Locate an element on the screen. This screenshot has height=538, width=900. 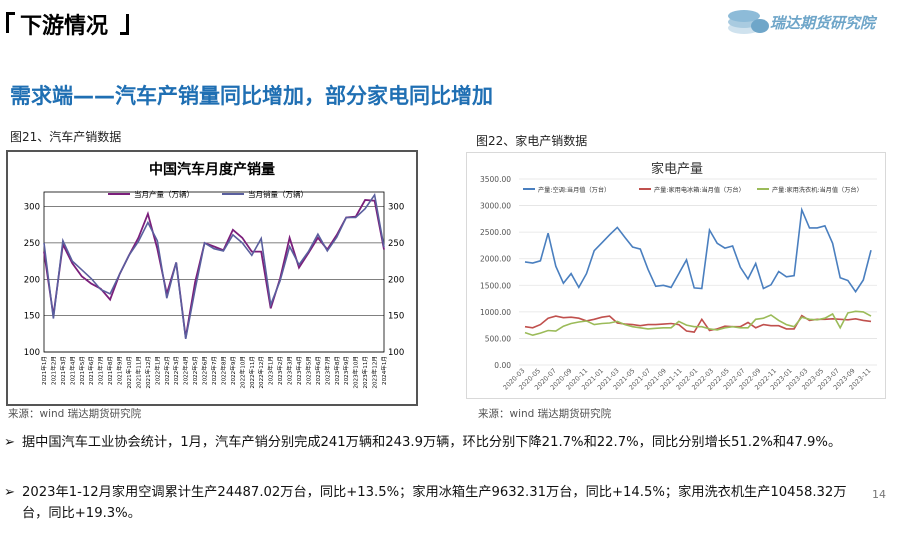
brand-name: 瑞达期货研究院 is located at coordinates (823, 23).